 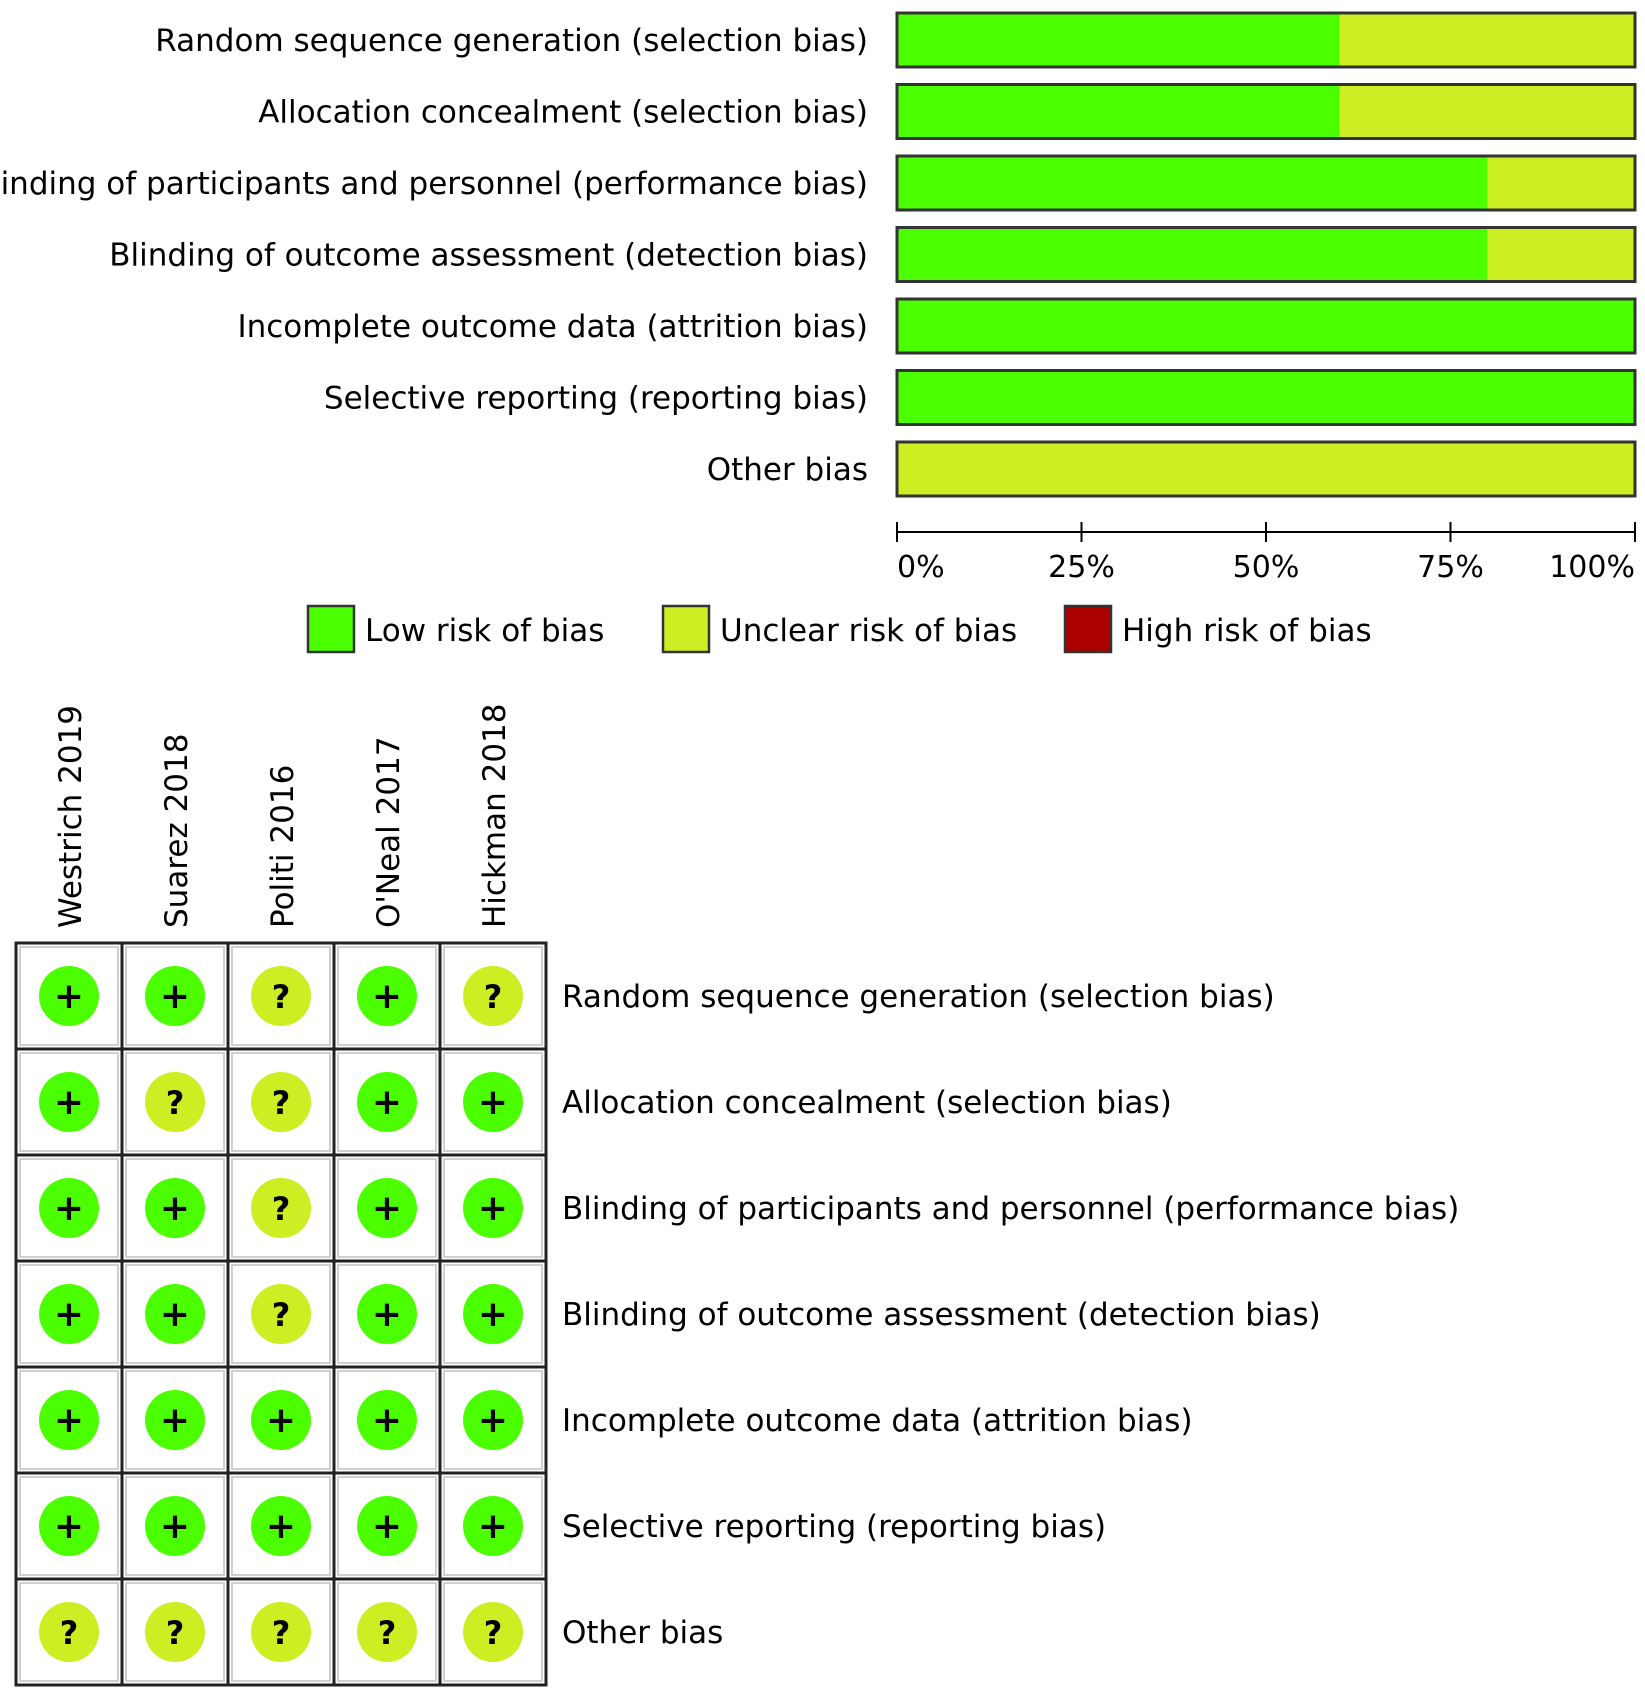 What do you see at coordinates (787, 470) in the screenshot?
I see `category-label: Other bias` at bounding box center [787, 470].